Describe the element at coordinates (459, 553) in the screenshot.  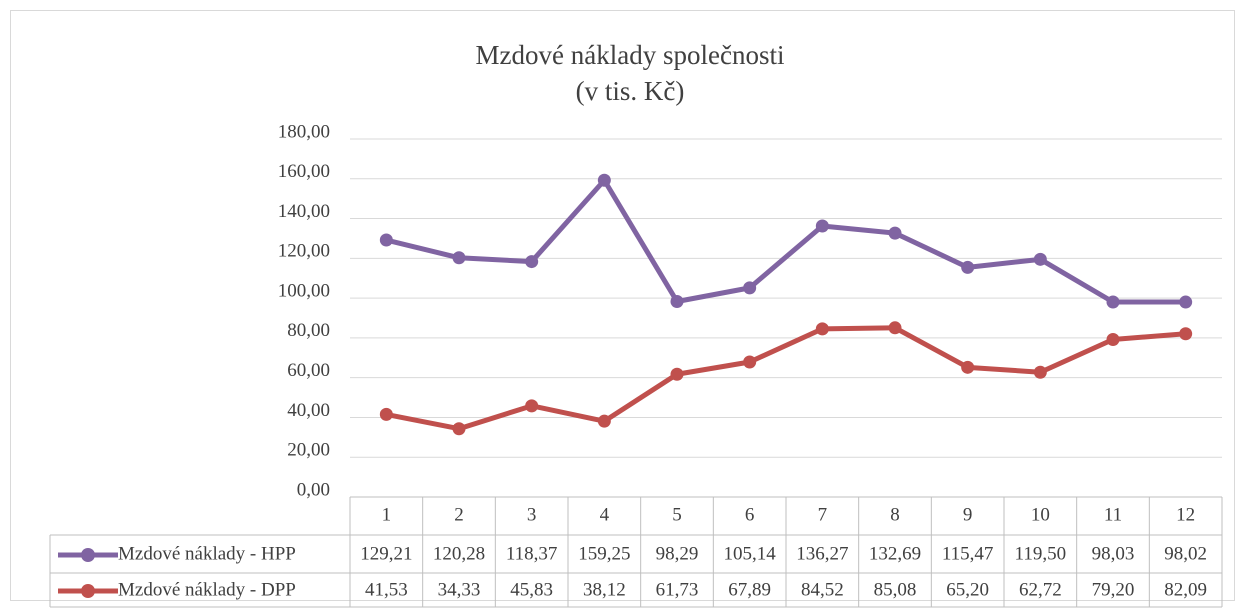
I see `data-label: 120,28` at that location.